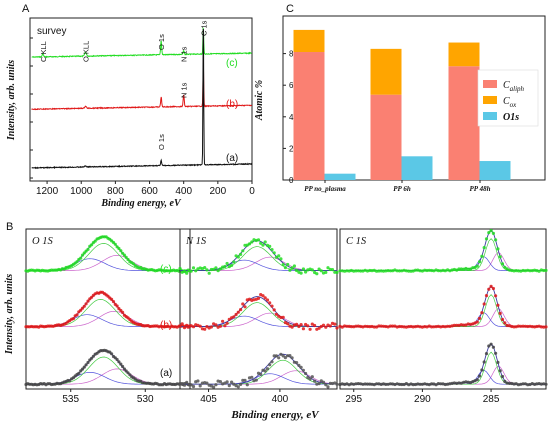 The image size is (550, 429). What do you see at coordinates (218, 191) in the screenshot?
I see `panel-a-x-tick-label: 200` at bounding box center [218, 191].